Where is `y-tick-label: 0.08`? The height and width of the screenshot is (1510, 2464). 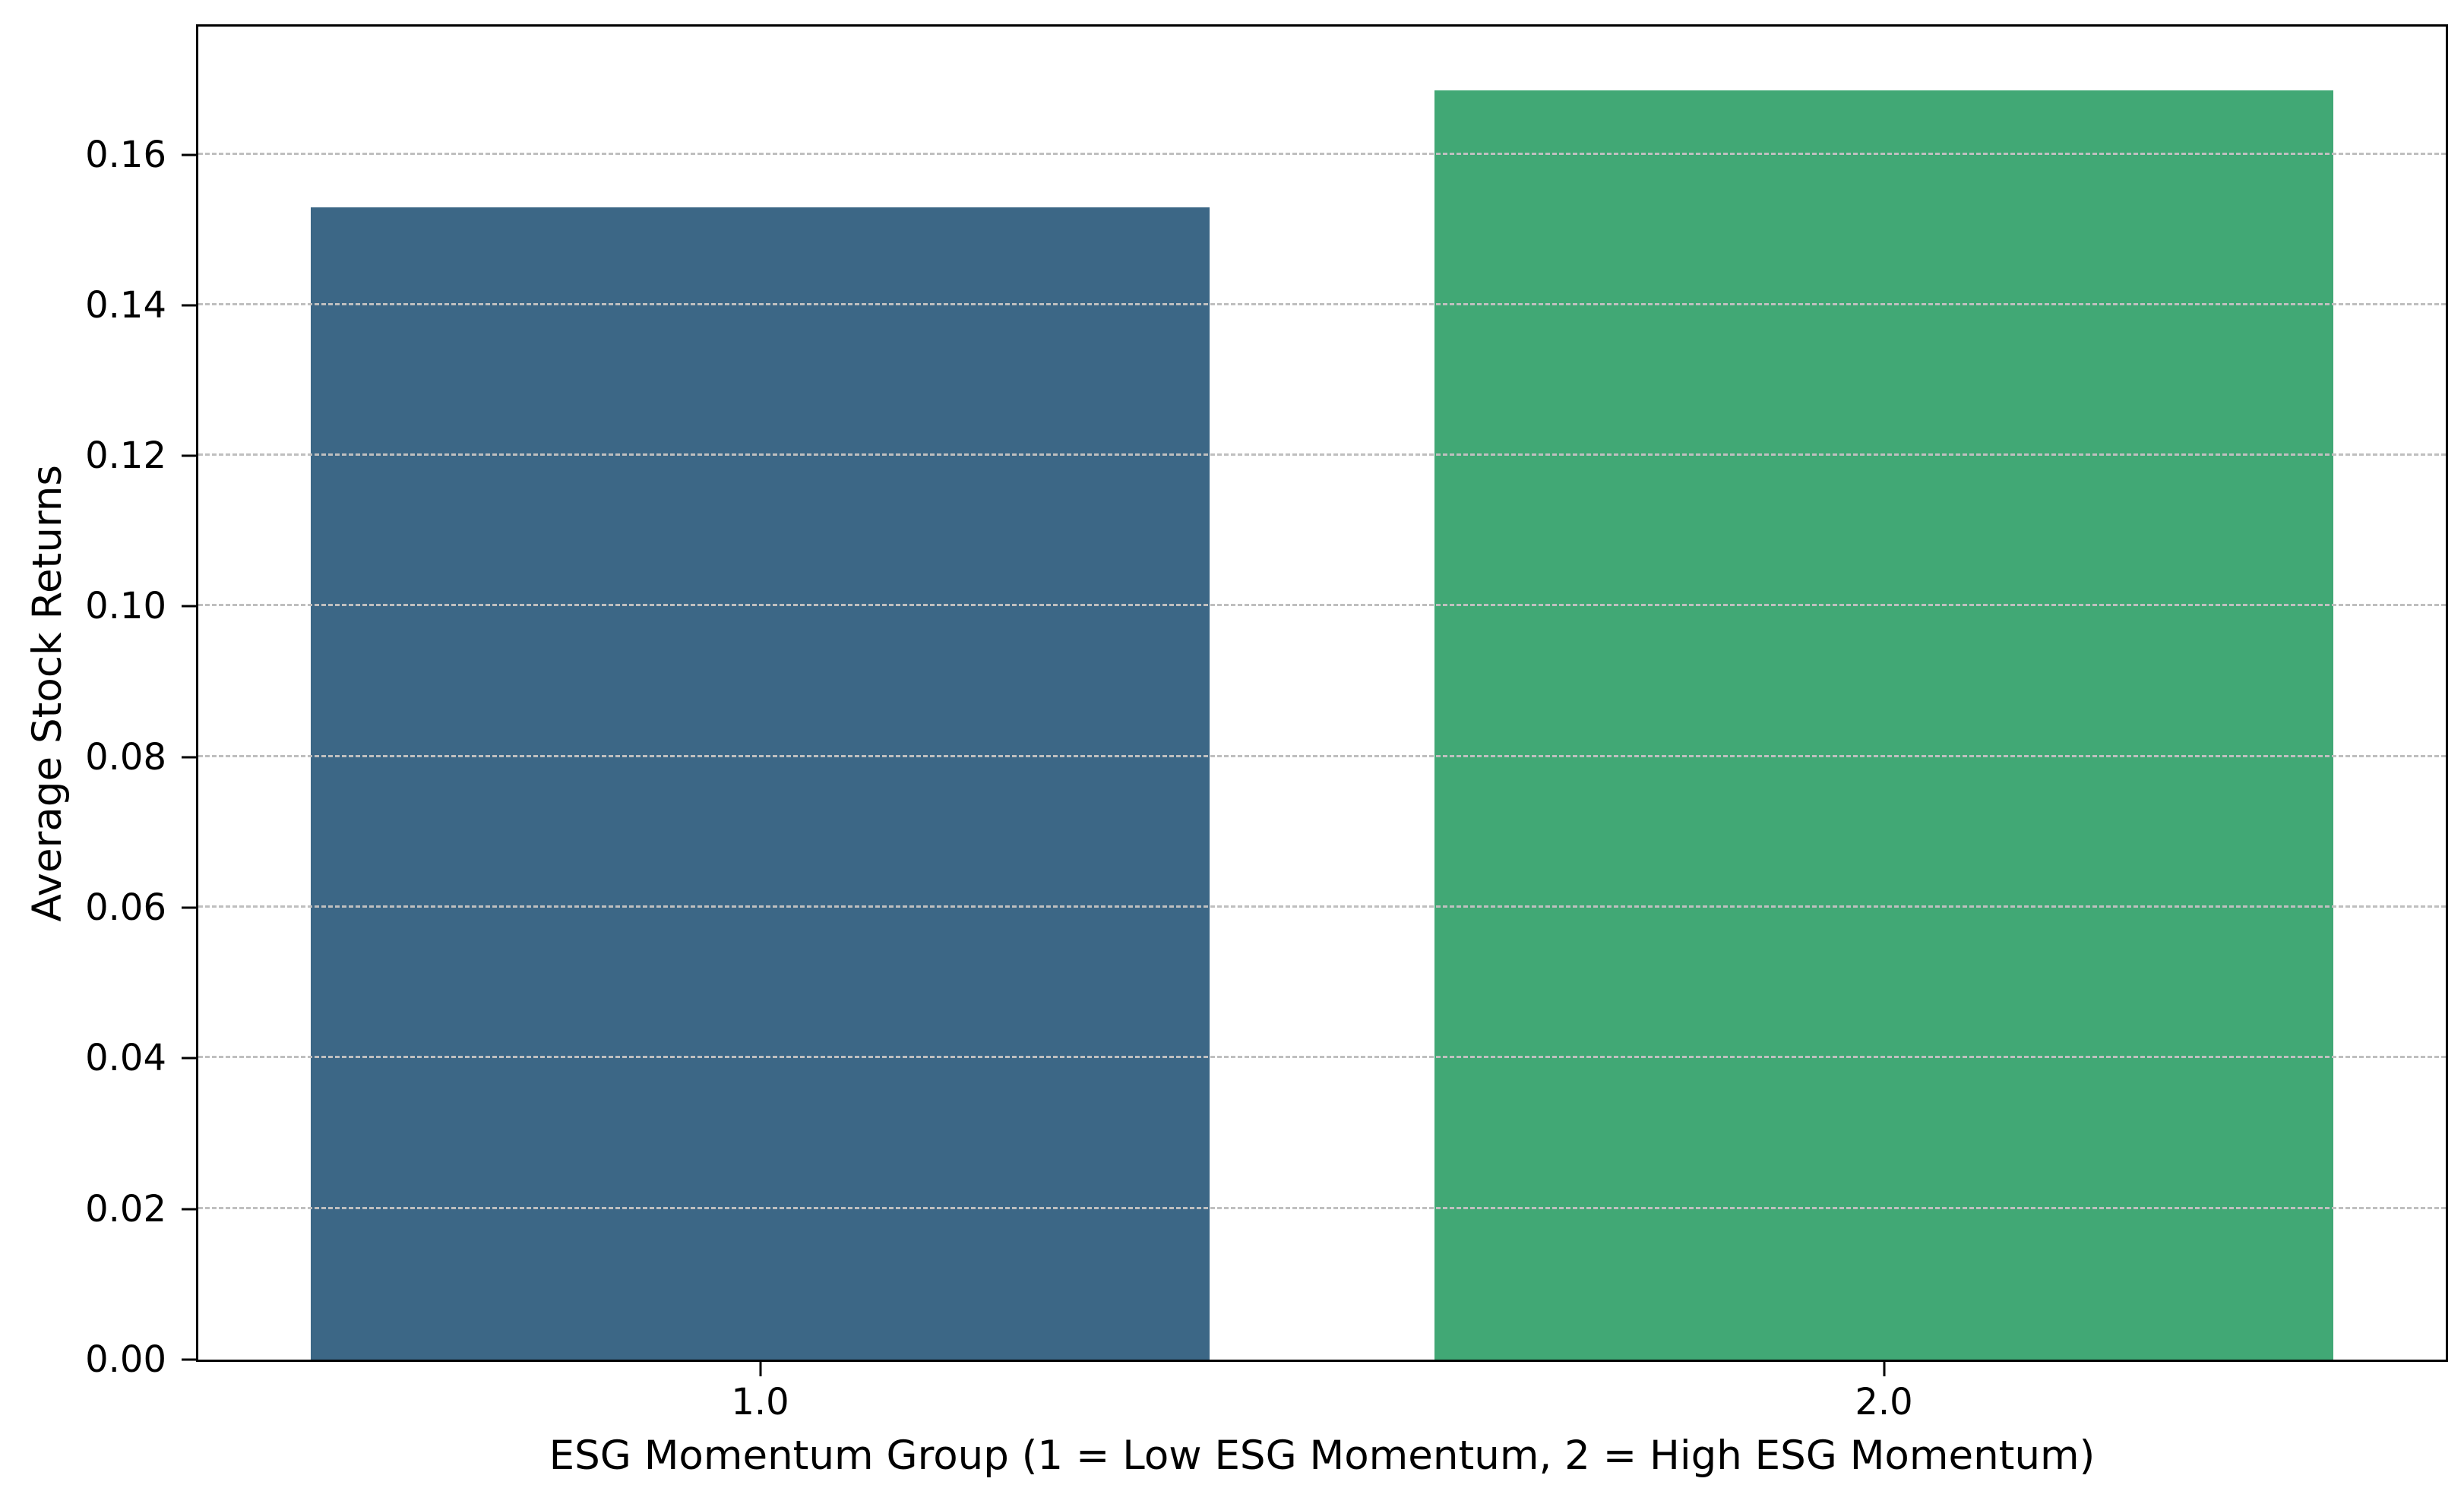
y-tick-label: 0.08 is located at coordinates (125, 757).